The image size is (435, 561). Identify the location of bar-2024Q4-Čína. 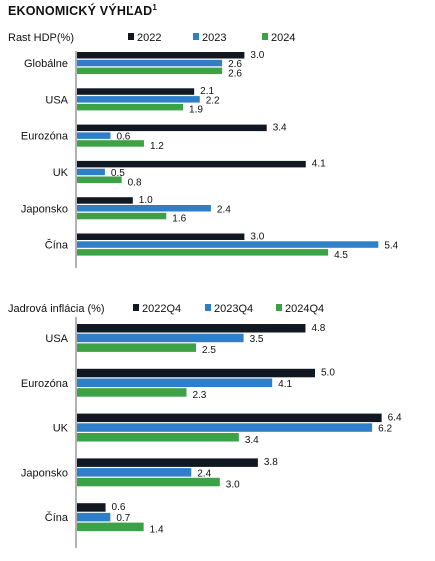
(110, 527).